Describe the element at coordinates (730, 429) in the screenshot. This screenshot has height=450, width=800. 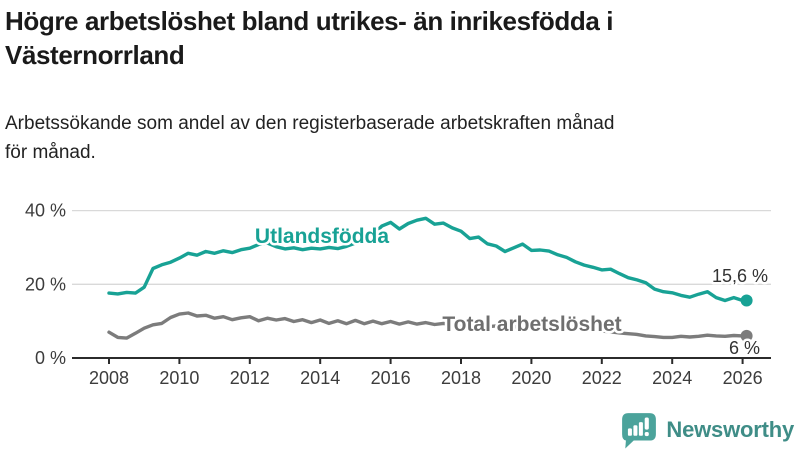
I see `newsworthy-wordmark: Newsworthy` at that location.